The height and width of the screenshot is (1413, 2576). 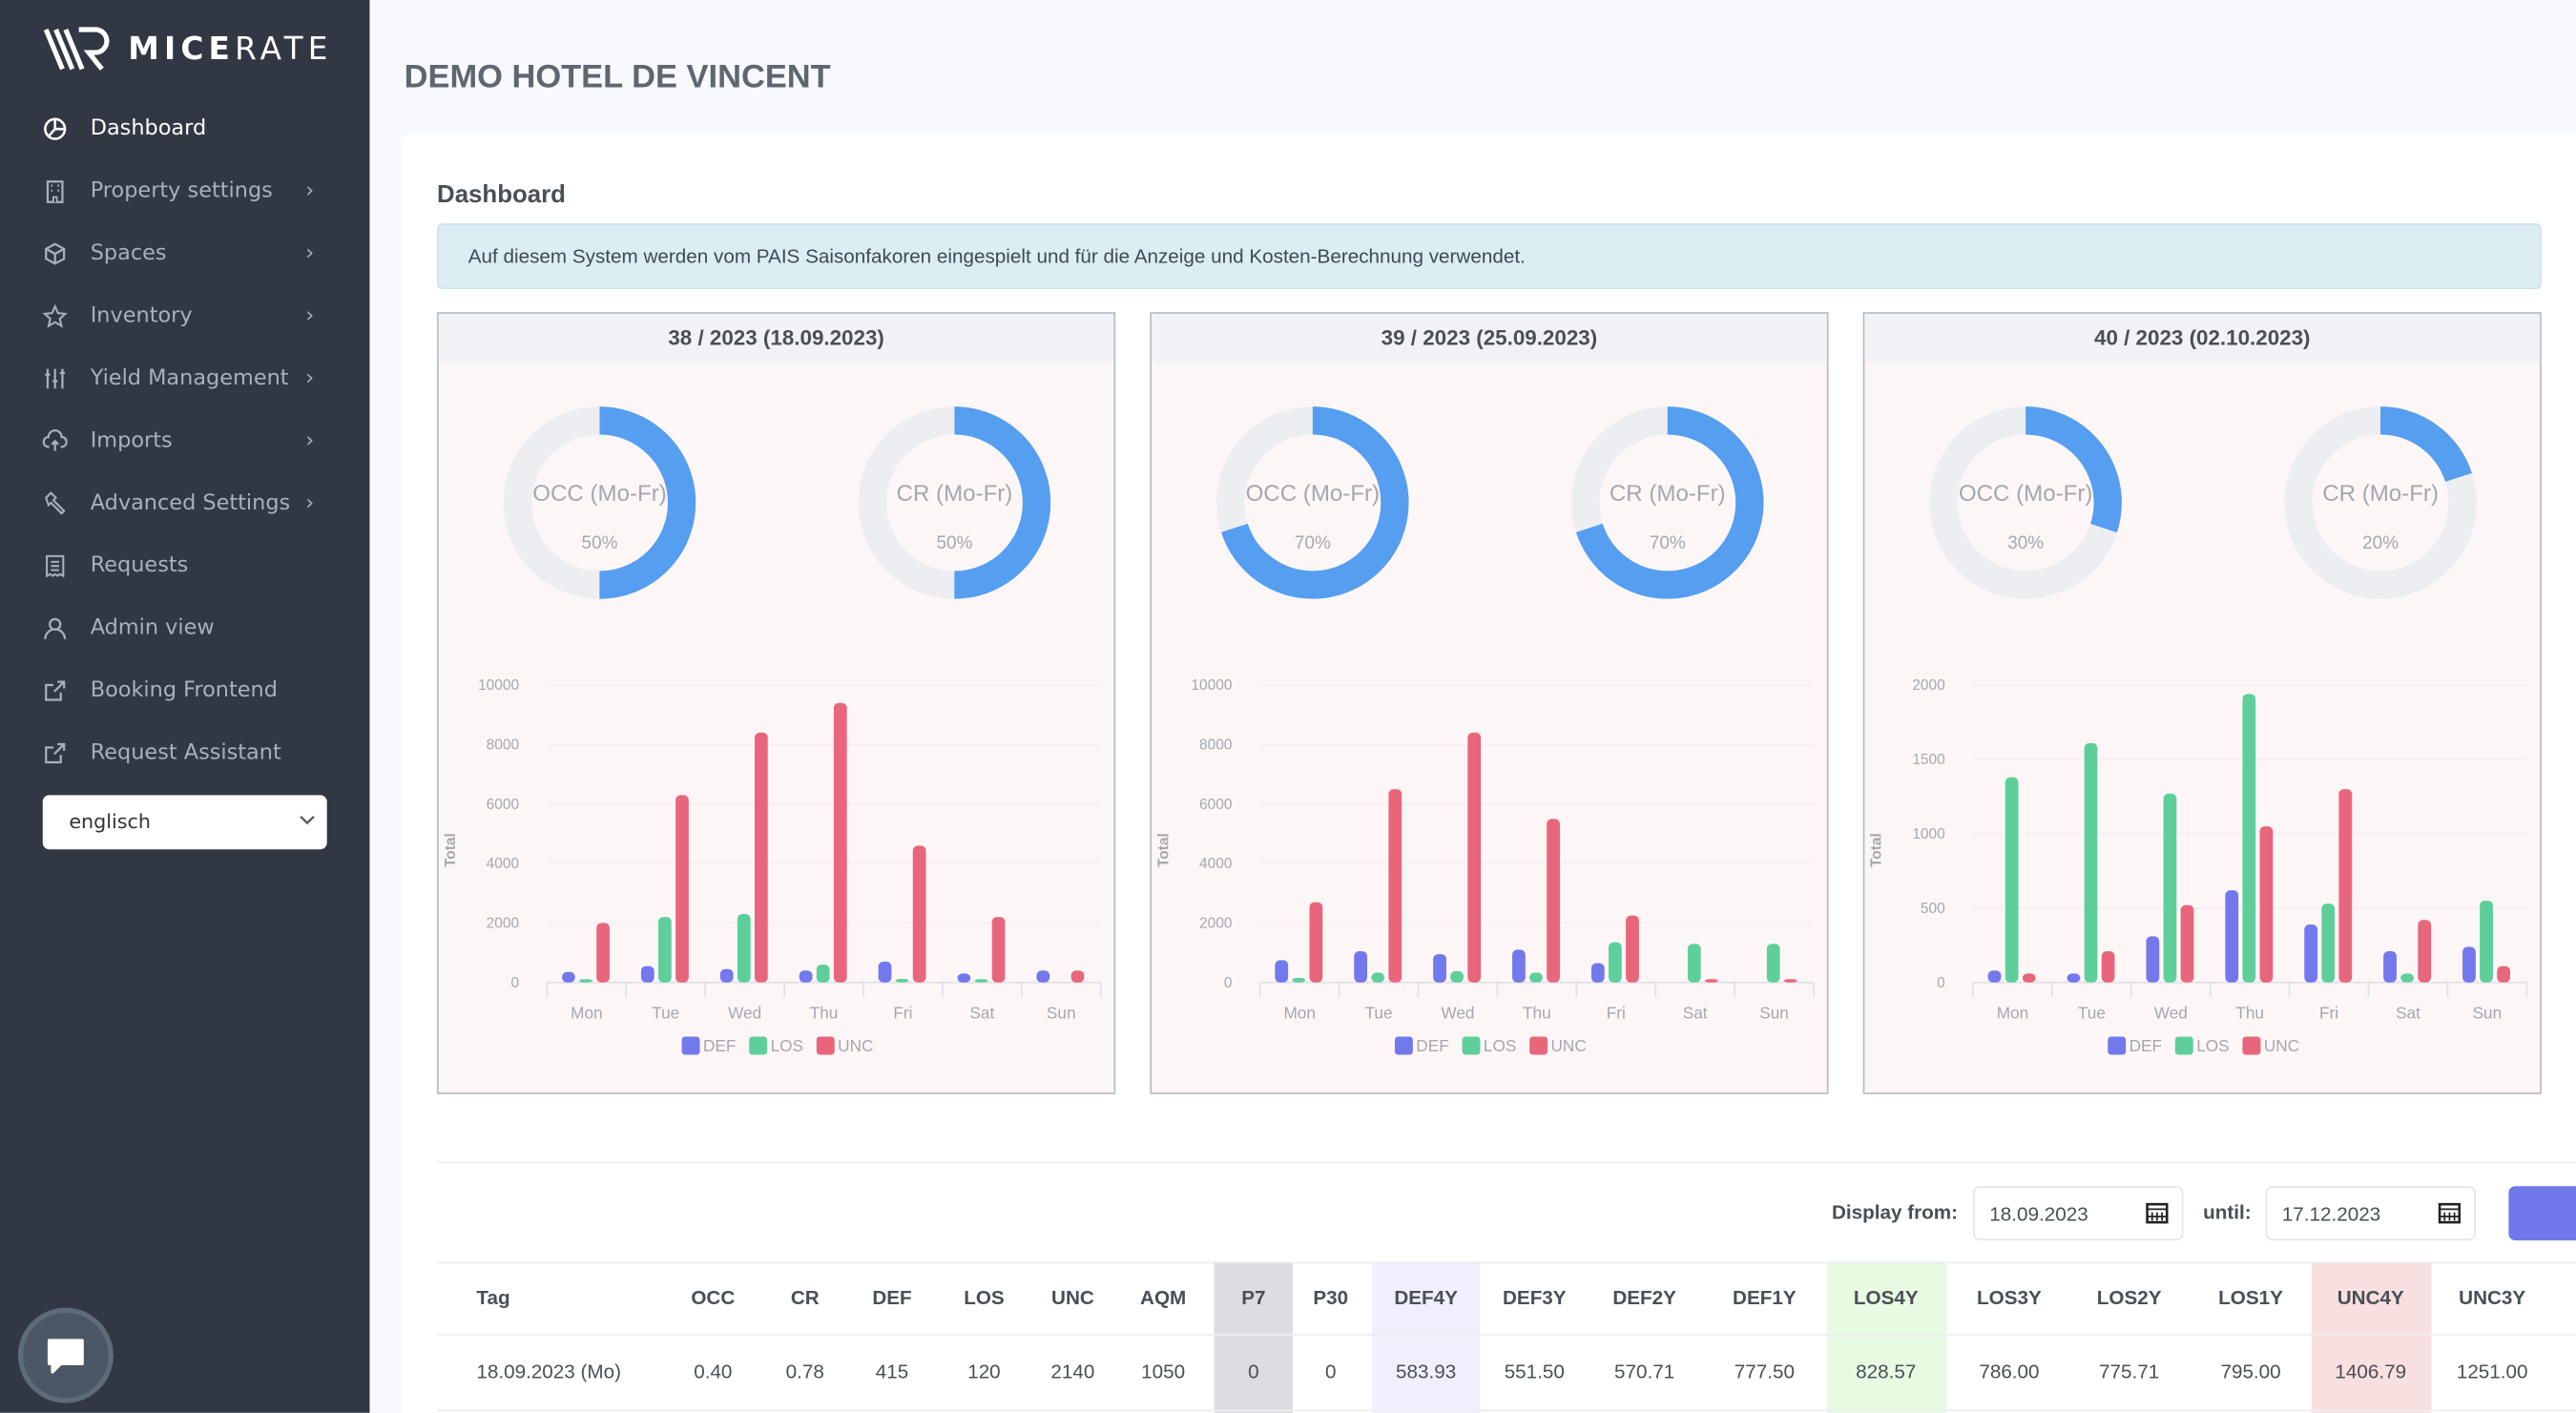 What do you see at coordinates (1253, 1371) in the screenshot?
I see `table-cell: 0` at bounding box center [1253, 1371].